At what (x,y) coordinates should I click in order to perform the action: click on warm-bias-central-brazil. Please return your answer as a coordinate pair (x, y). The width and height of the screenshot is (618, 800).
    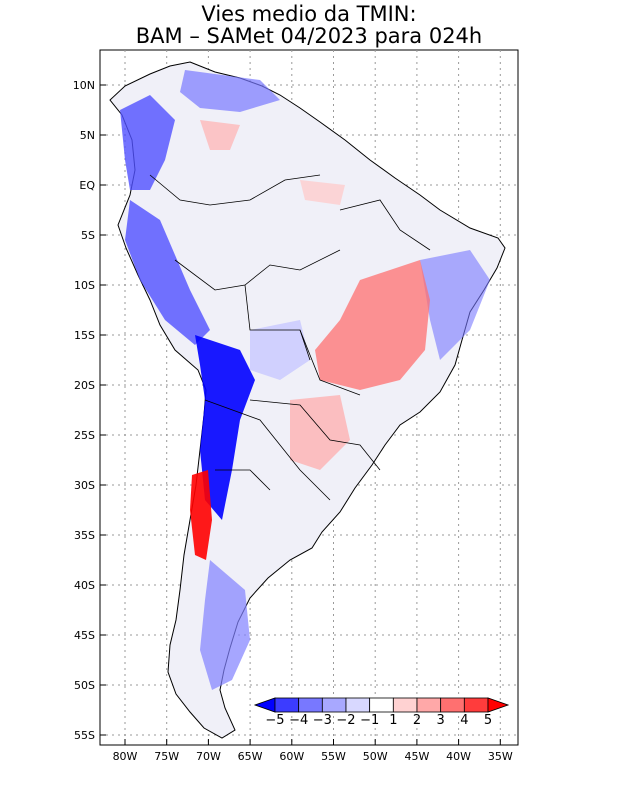
    Looking at the image, I should click on (372, 325).